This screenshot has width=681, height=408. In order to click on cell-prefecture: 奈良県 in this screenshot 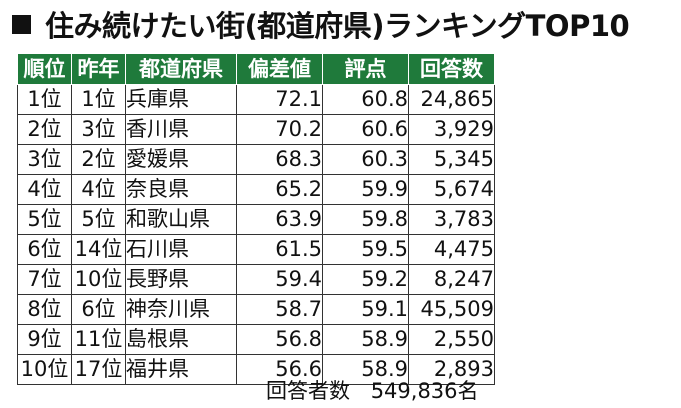, I will do `click(181, 189)`.